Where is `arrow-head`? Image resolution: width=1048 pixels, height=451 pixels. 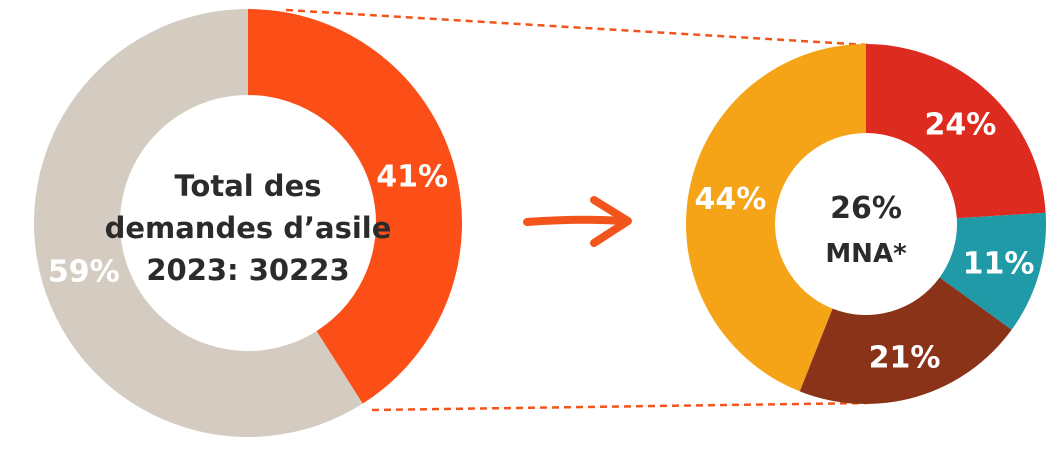
arrow-head is located at coordinates (611, 221).